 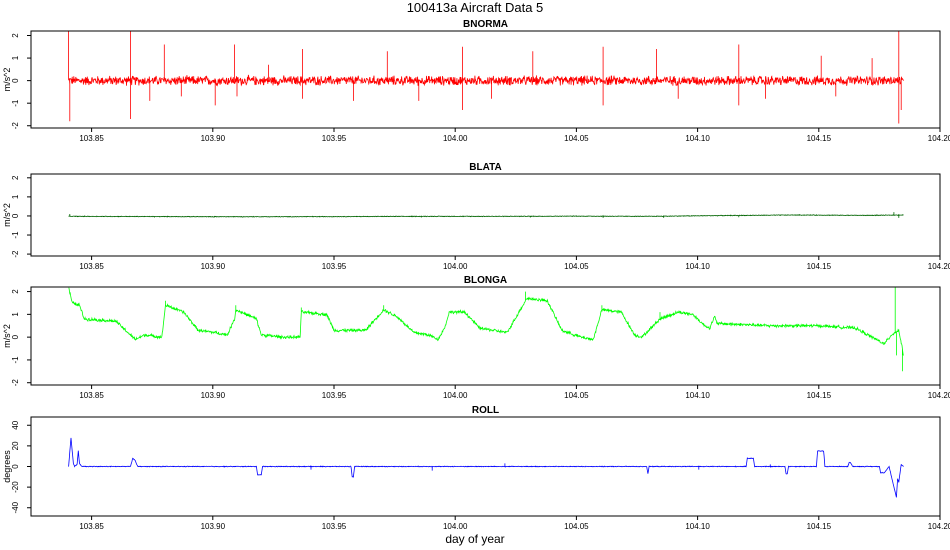 What do you see at coordinates (475, 7) in the screenshot?
I see `figure-title: 100413a Aircraft Data 5` at bounding box center [475, 7].